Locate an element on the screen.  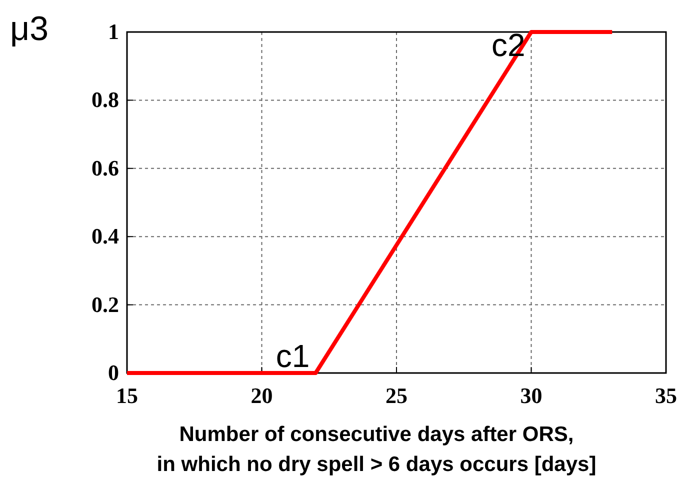
annotation: c1 is located at coordinates (293, 356).